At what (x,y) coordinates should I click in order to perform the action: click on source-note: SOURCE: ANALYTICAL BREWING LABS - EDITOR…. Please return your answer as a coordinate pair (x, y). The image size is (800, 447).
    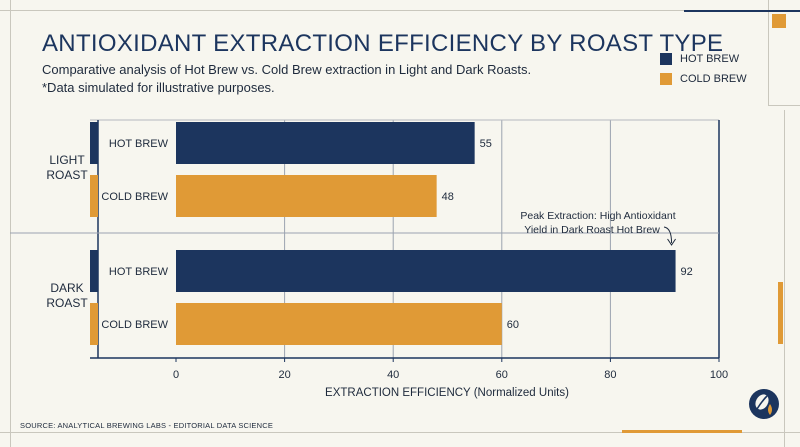
    Looking at the image, I should click on (147, 425).